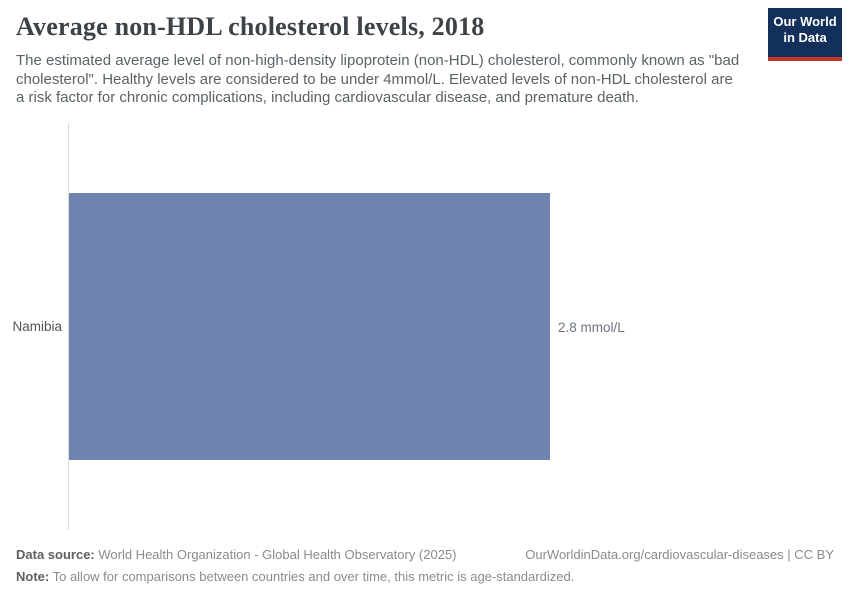 This screenshot has width=850, height=600. What do you see at coordinates (805, 37) in the screenshot?
I see `owid-logo-line2: in Data` at bounding box center [805, 37].